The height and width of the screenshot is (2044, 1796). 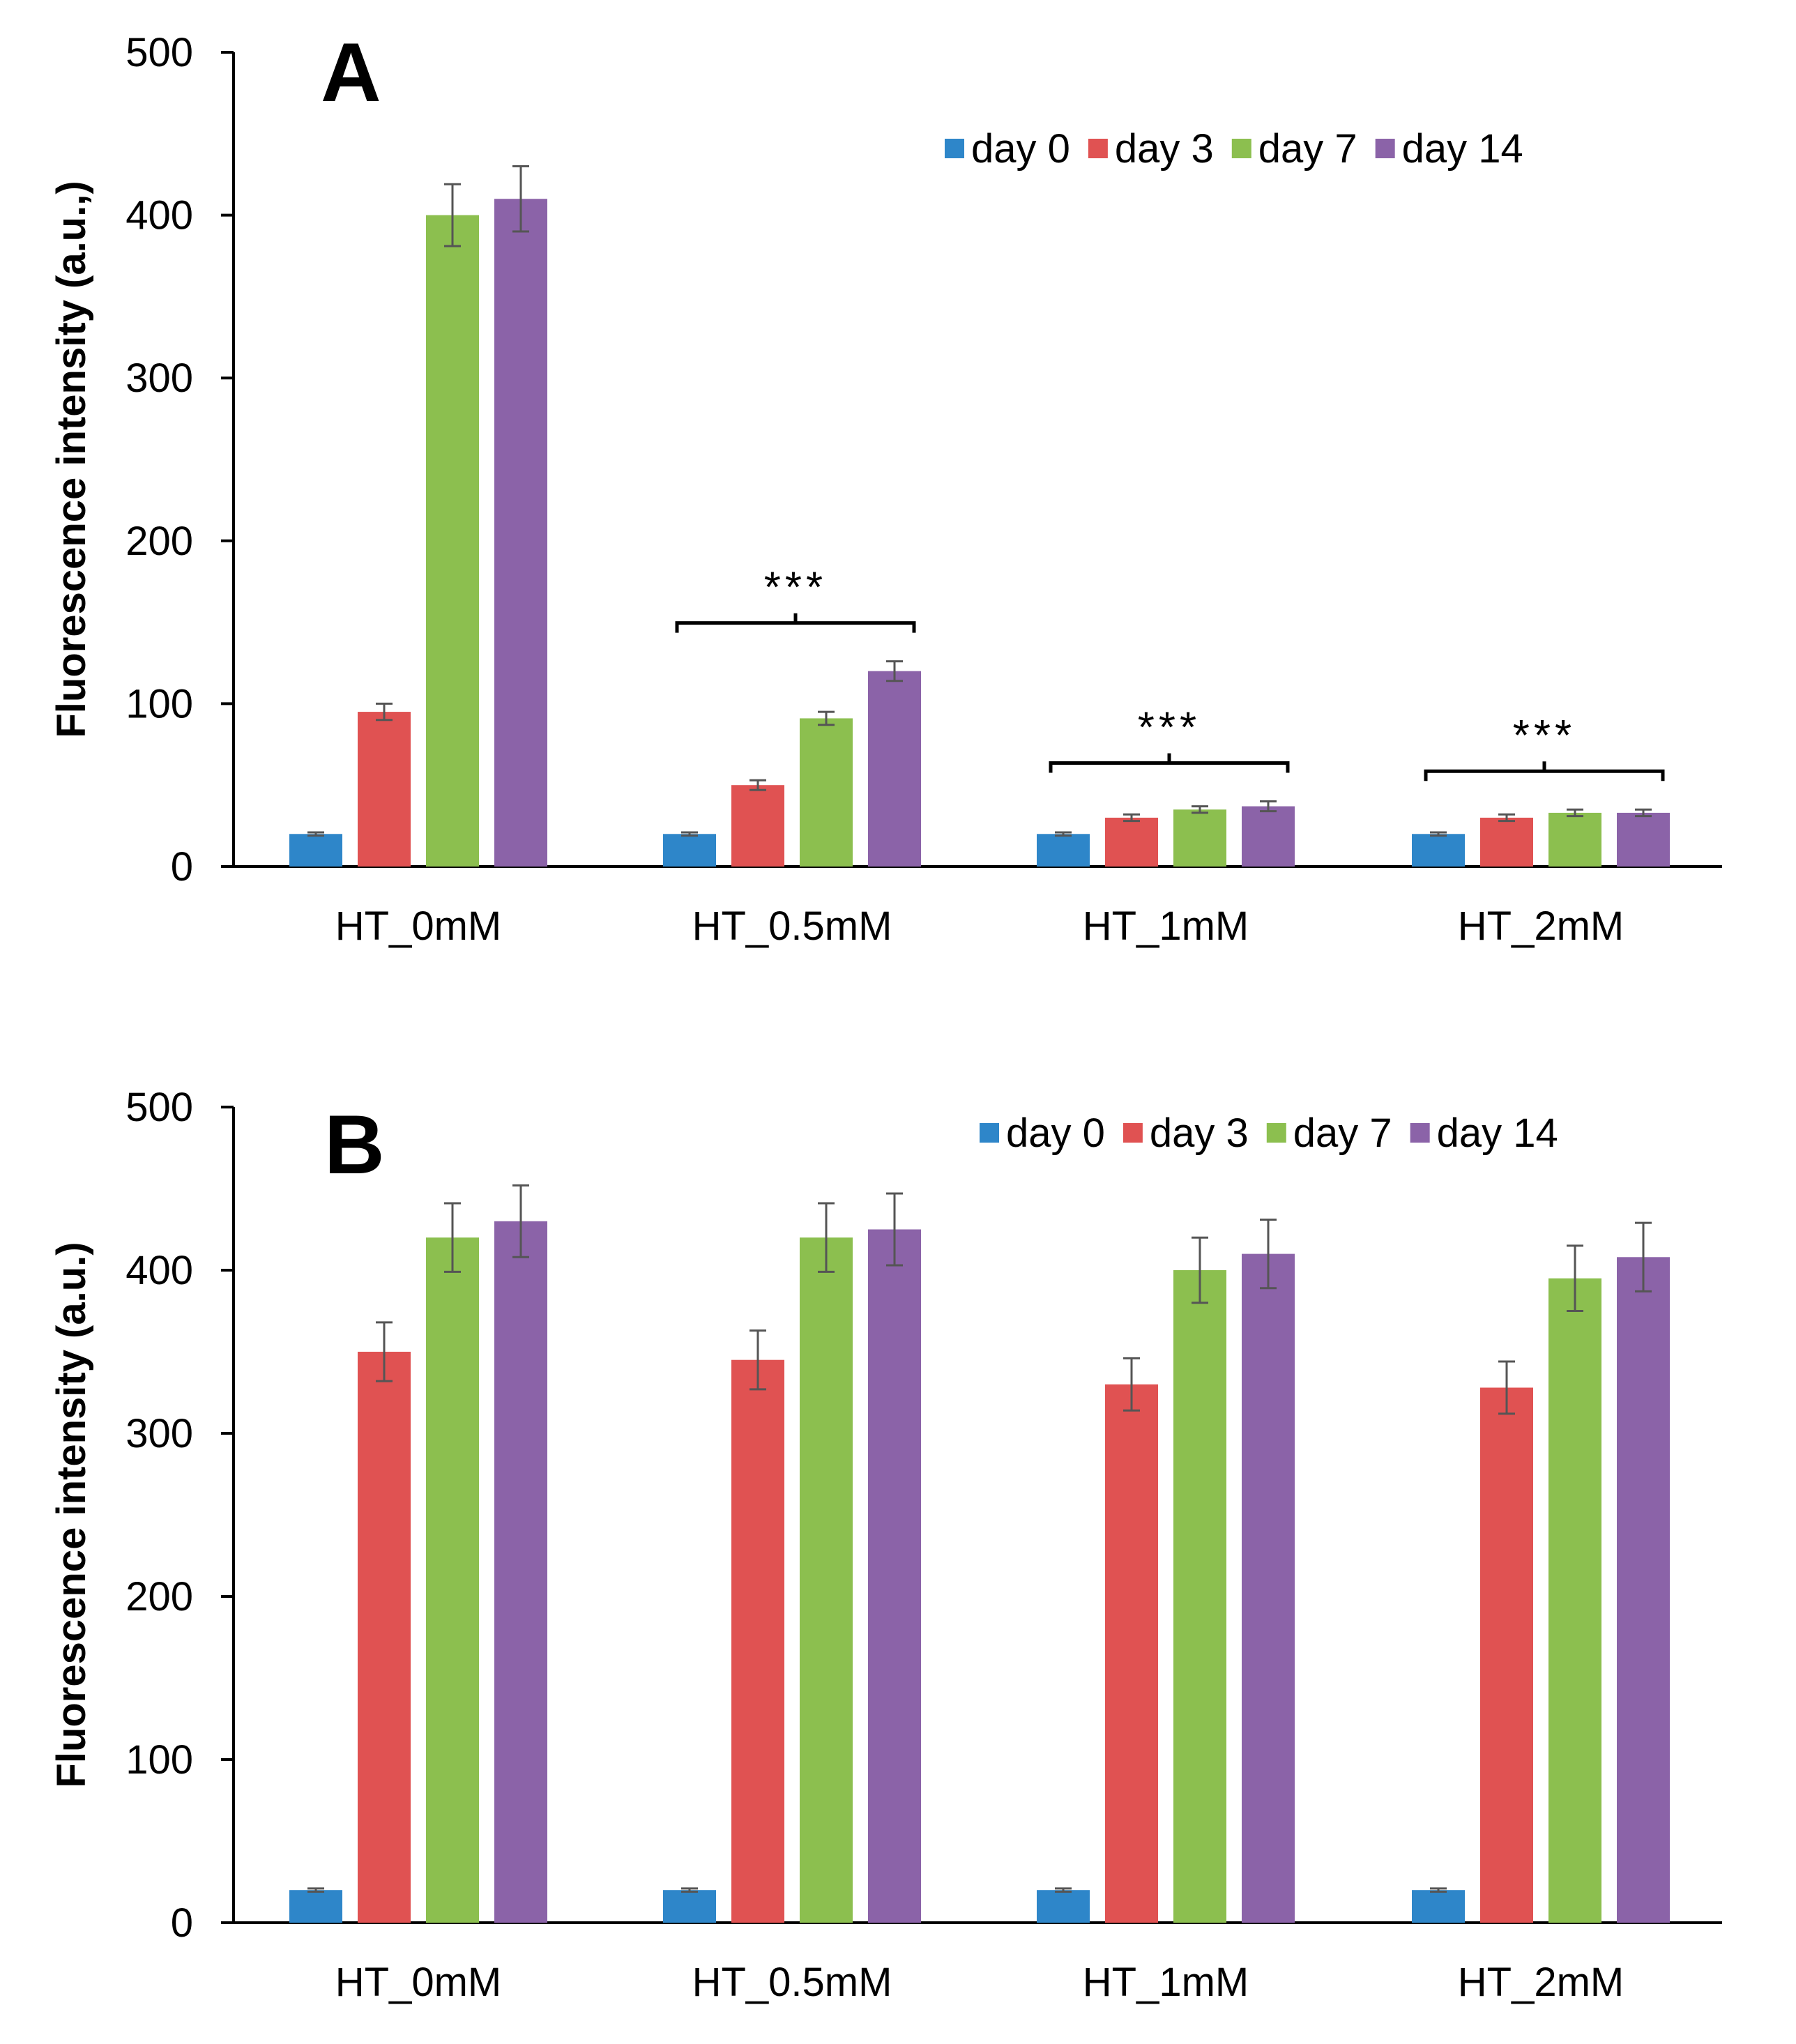 I want to click on panel-letter: B, so click(x=354, y=1144).